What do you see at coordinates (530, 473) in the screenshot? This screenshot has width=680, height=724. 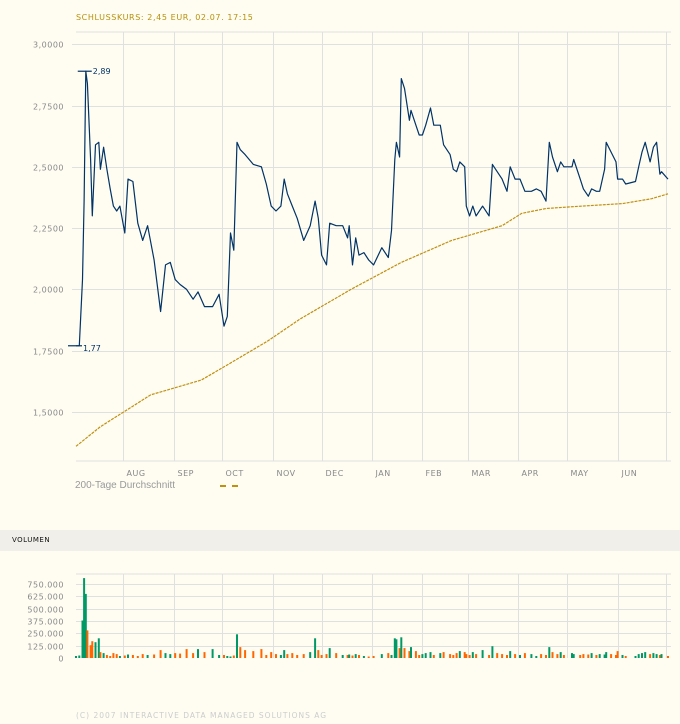 I see `x-tick-label: APR` at bounding box center [530, 473].